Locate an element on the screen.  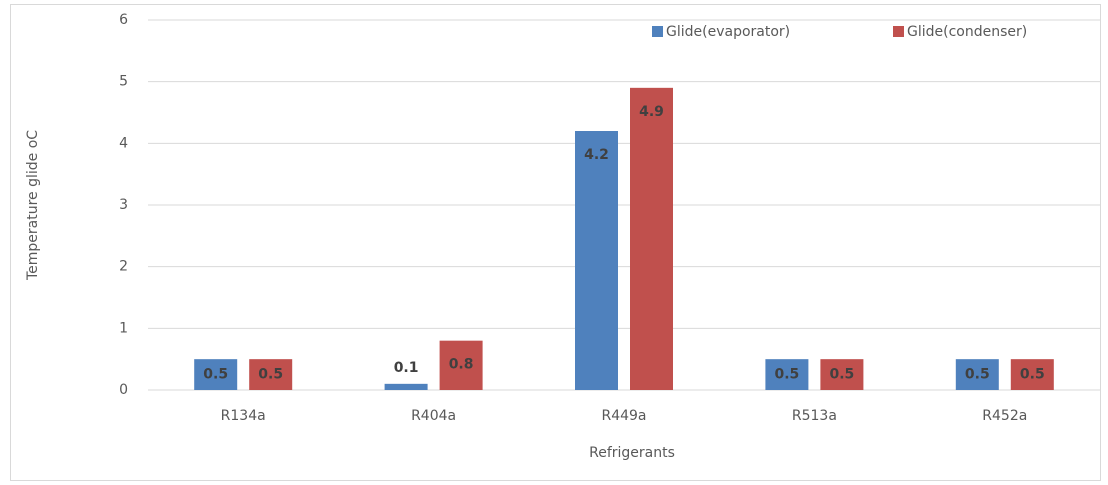
data-label: 4.2 is located at coordinates (596, 155).